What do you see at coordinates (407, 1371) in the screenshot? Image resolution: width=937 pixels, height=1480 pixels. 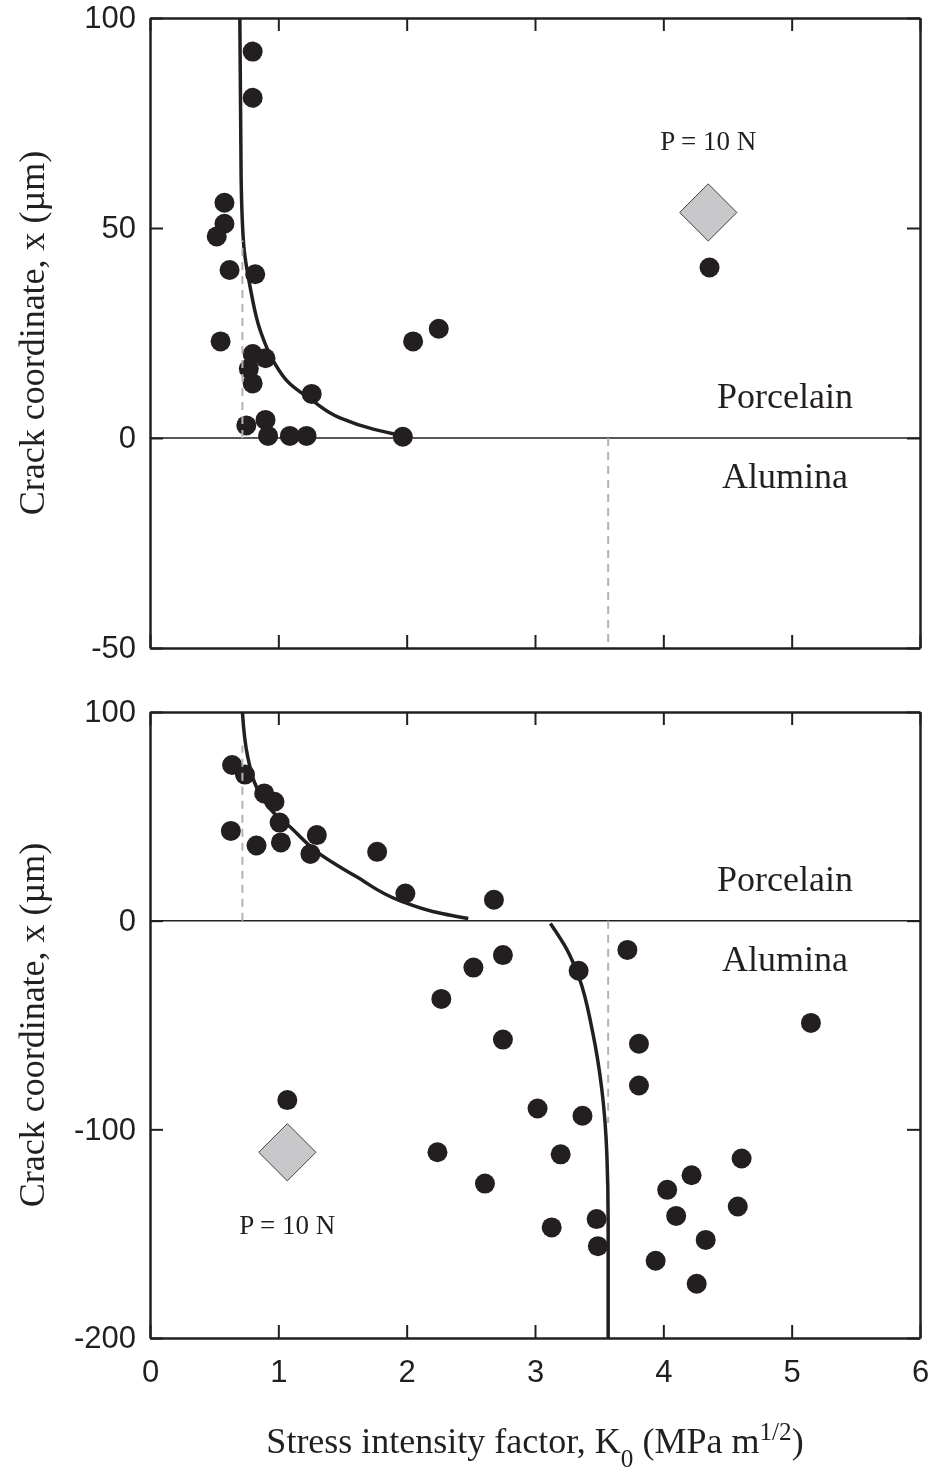 I see `x-tick-label: 2` at bounding box center [407, 1371].